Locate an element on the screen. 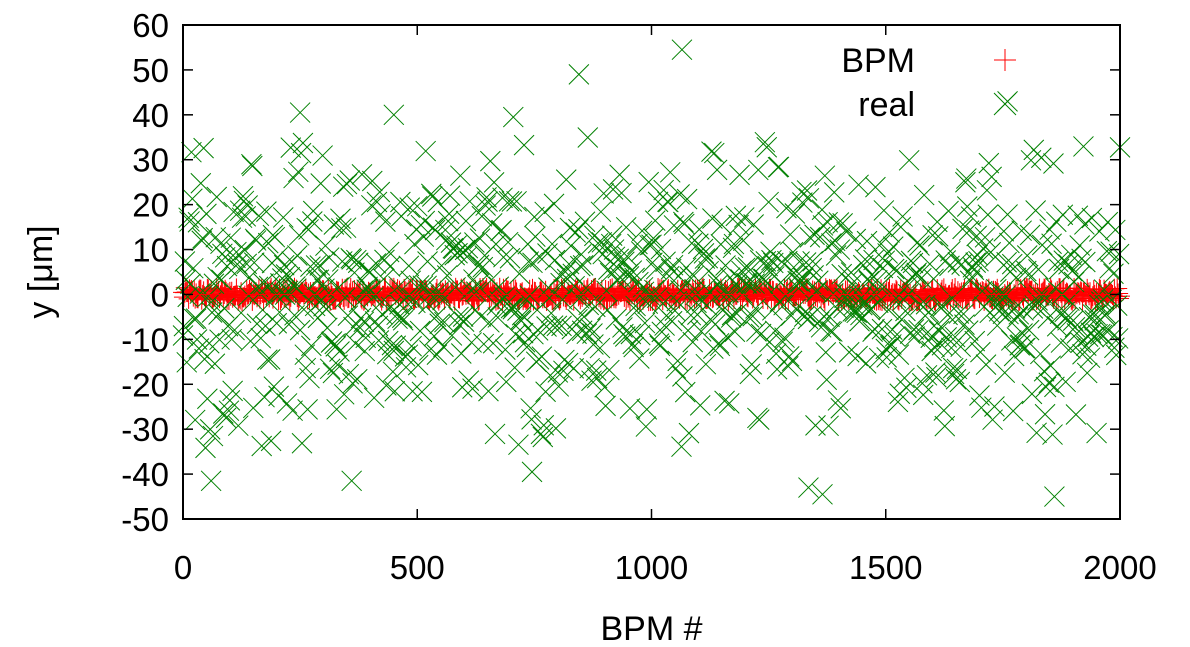 The height and width of the screenshot is (647, 1190). y-tick-label: -10 is located at coordinates (145, 339).